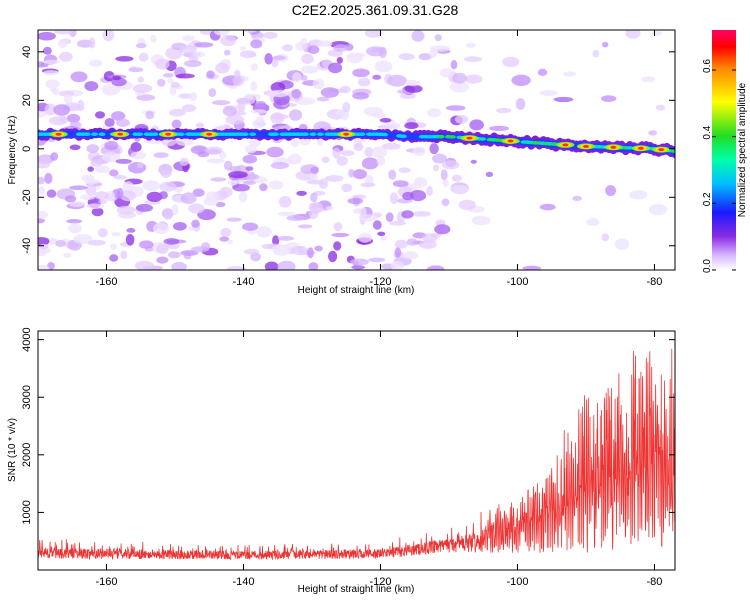 Image resolution: width=750 pixels, height=600 pixels. I want to click on spectrogram-signal-band, so click(356, 142).